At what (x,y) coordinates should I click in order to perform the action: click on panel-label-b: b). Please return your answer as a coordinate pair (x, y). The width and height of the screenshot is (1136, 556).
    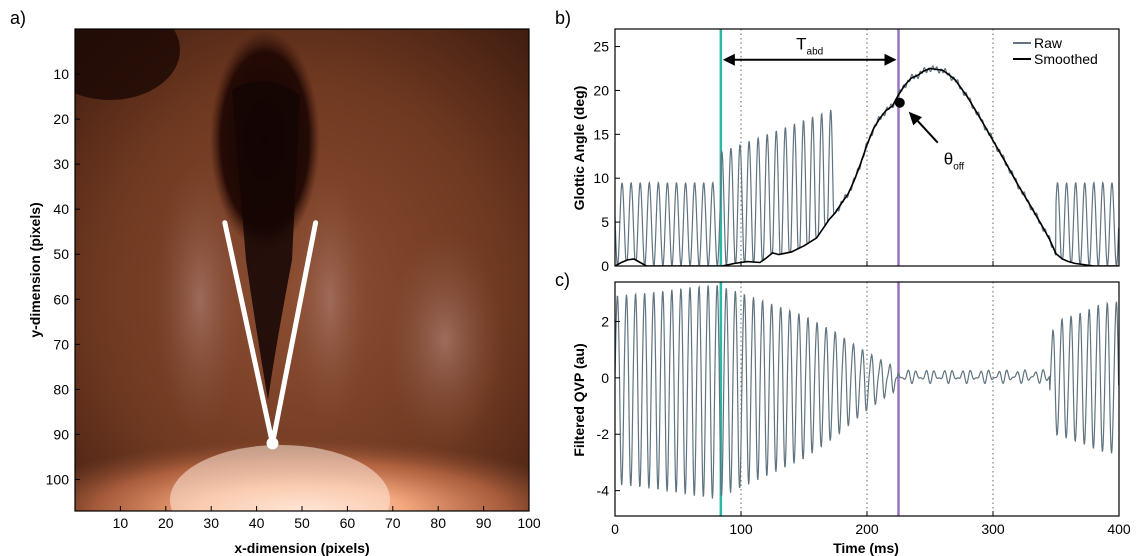
    Looking at the image, I should click on (563, 18).